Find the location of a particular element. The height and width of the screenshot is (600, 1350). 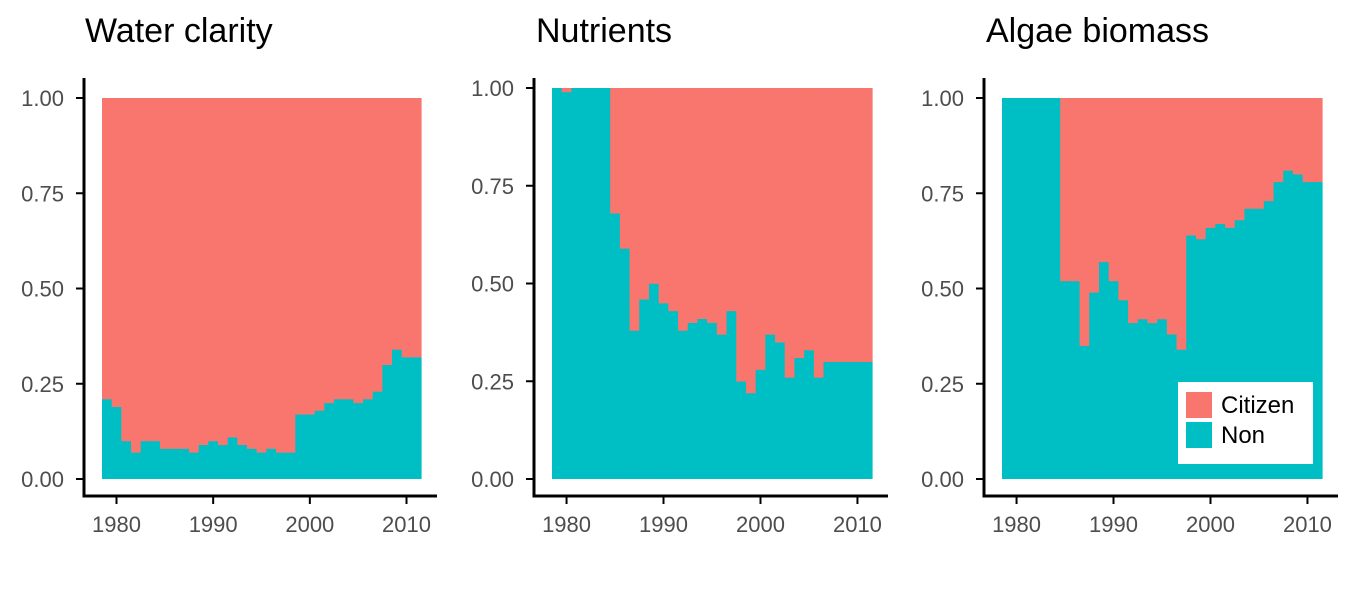

x-tick-label: 2000 is located at coordinates (309, 524).